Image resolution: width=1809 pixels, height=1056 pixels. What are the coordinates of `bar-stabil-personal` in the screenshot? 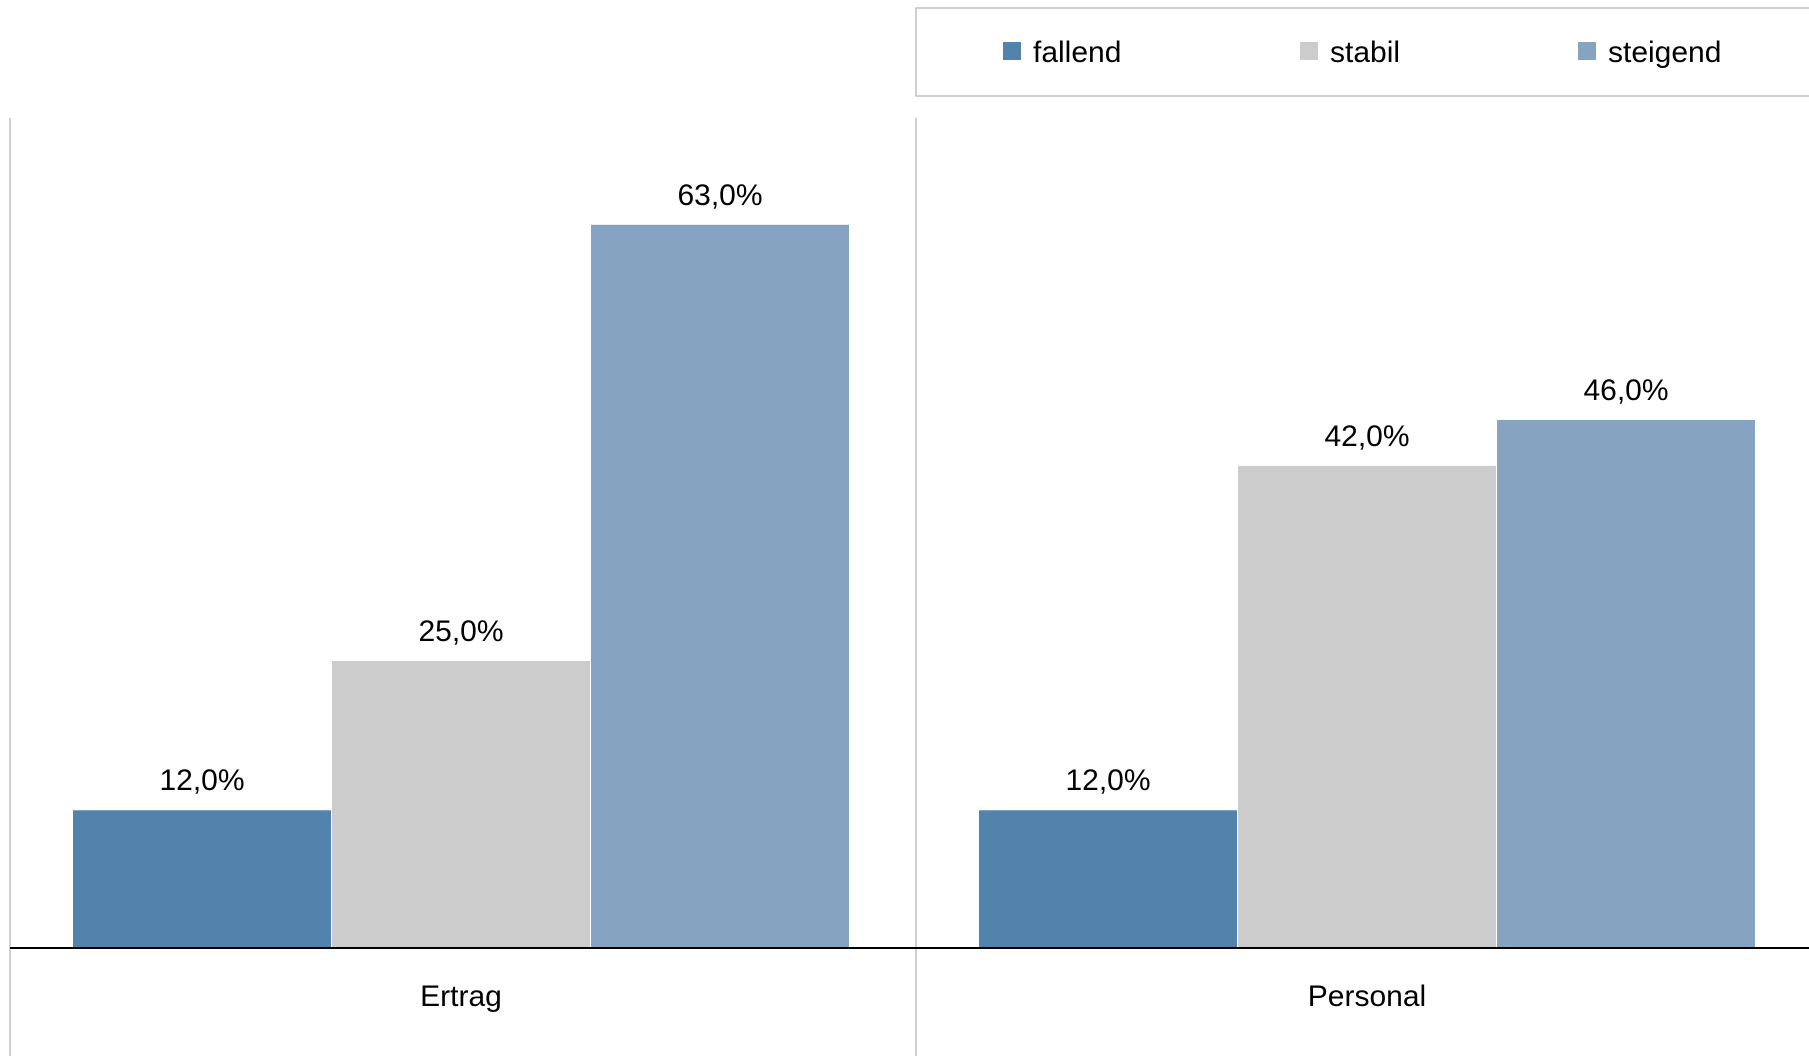 It's located at (1367, 706).